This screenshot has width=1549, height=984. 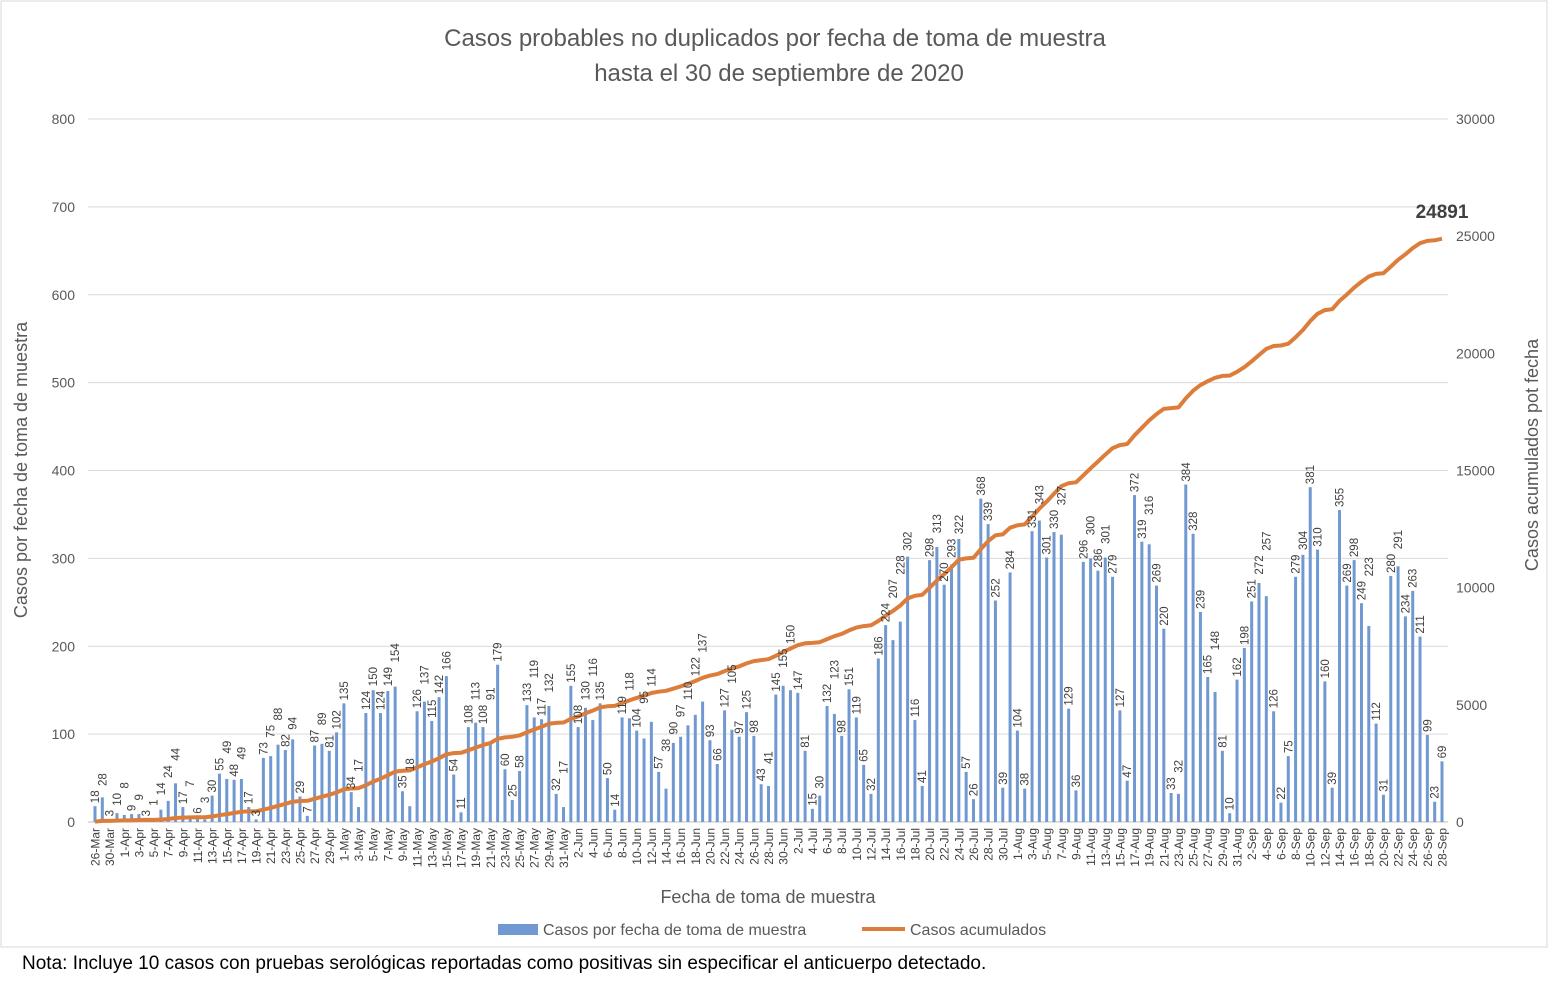 I want to click on bar-data-label: 43, so click(x=762, y=774).